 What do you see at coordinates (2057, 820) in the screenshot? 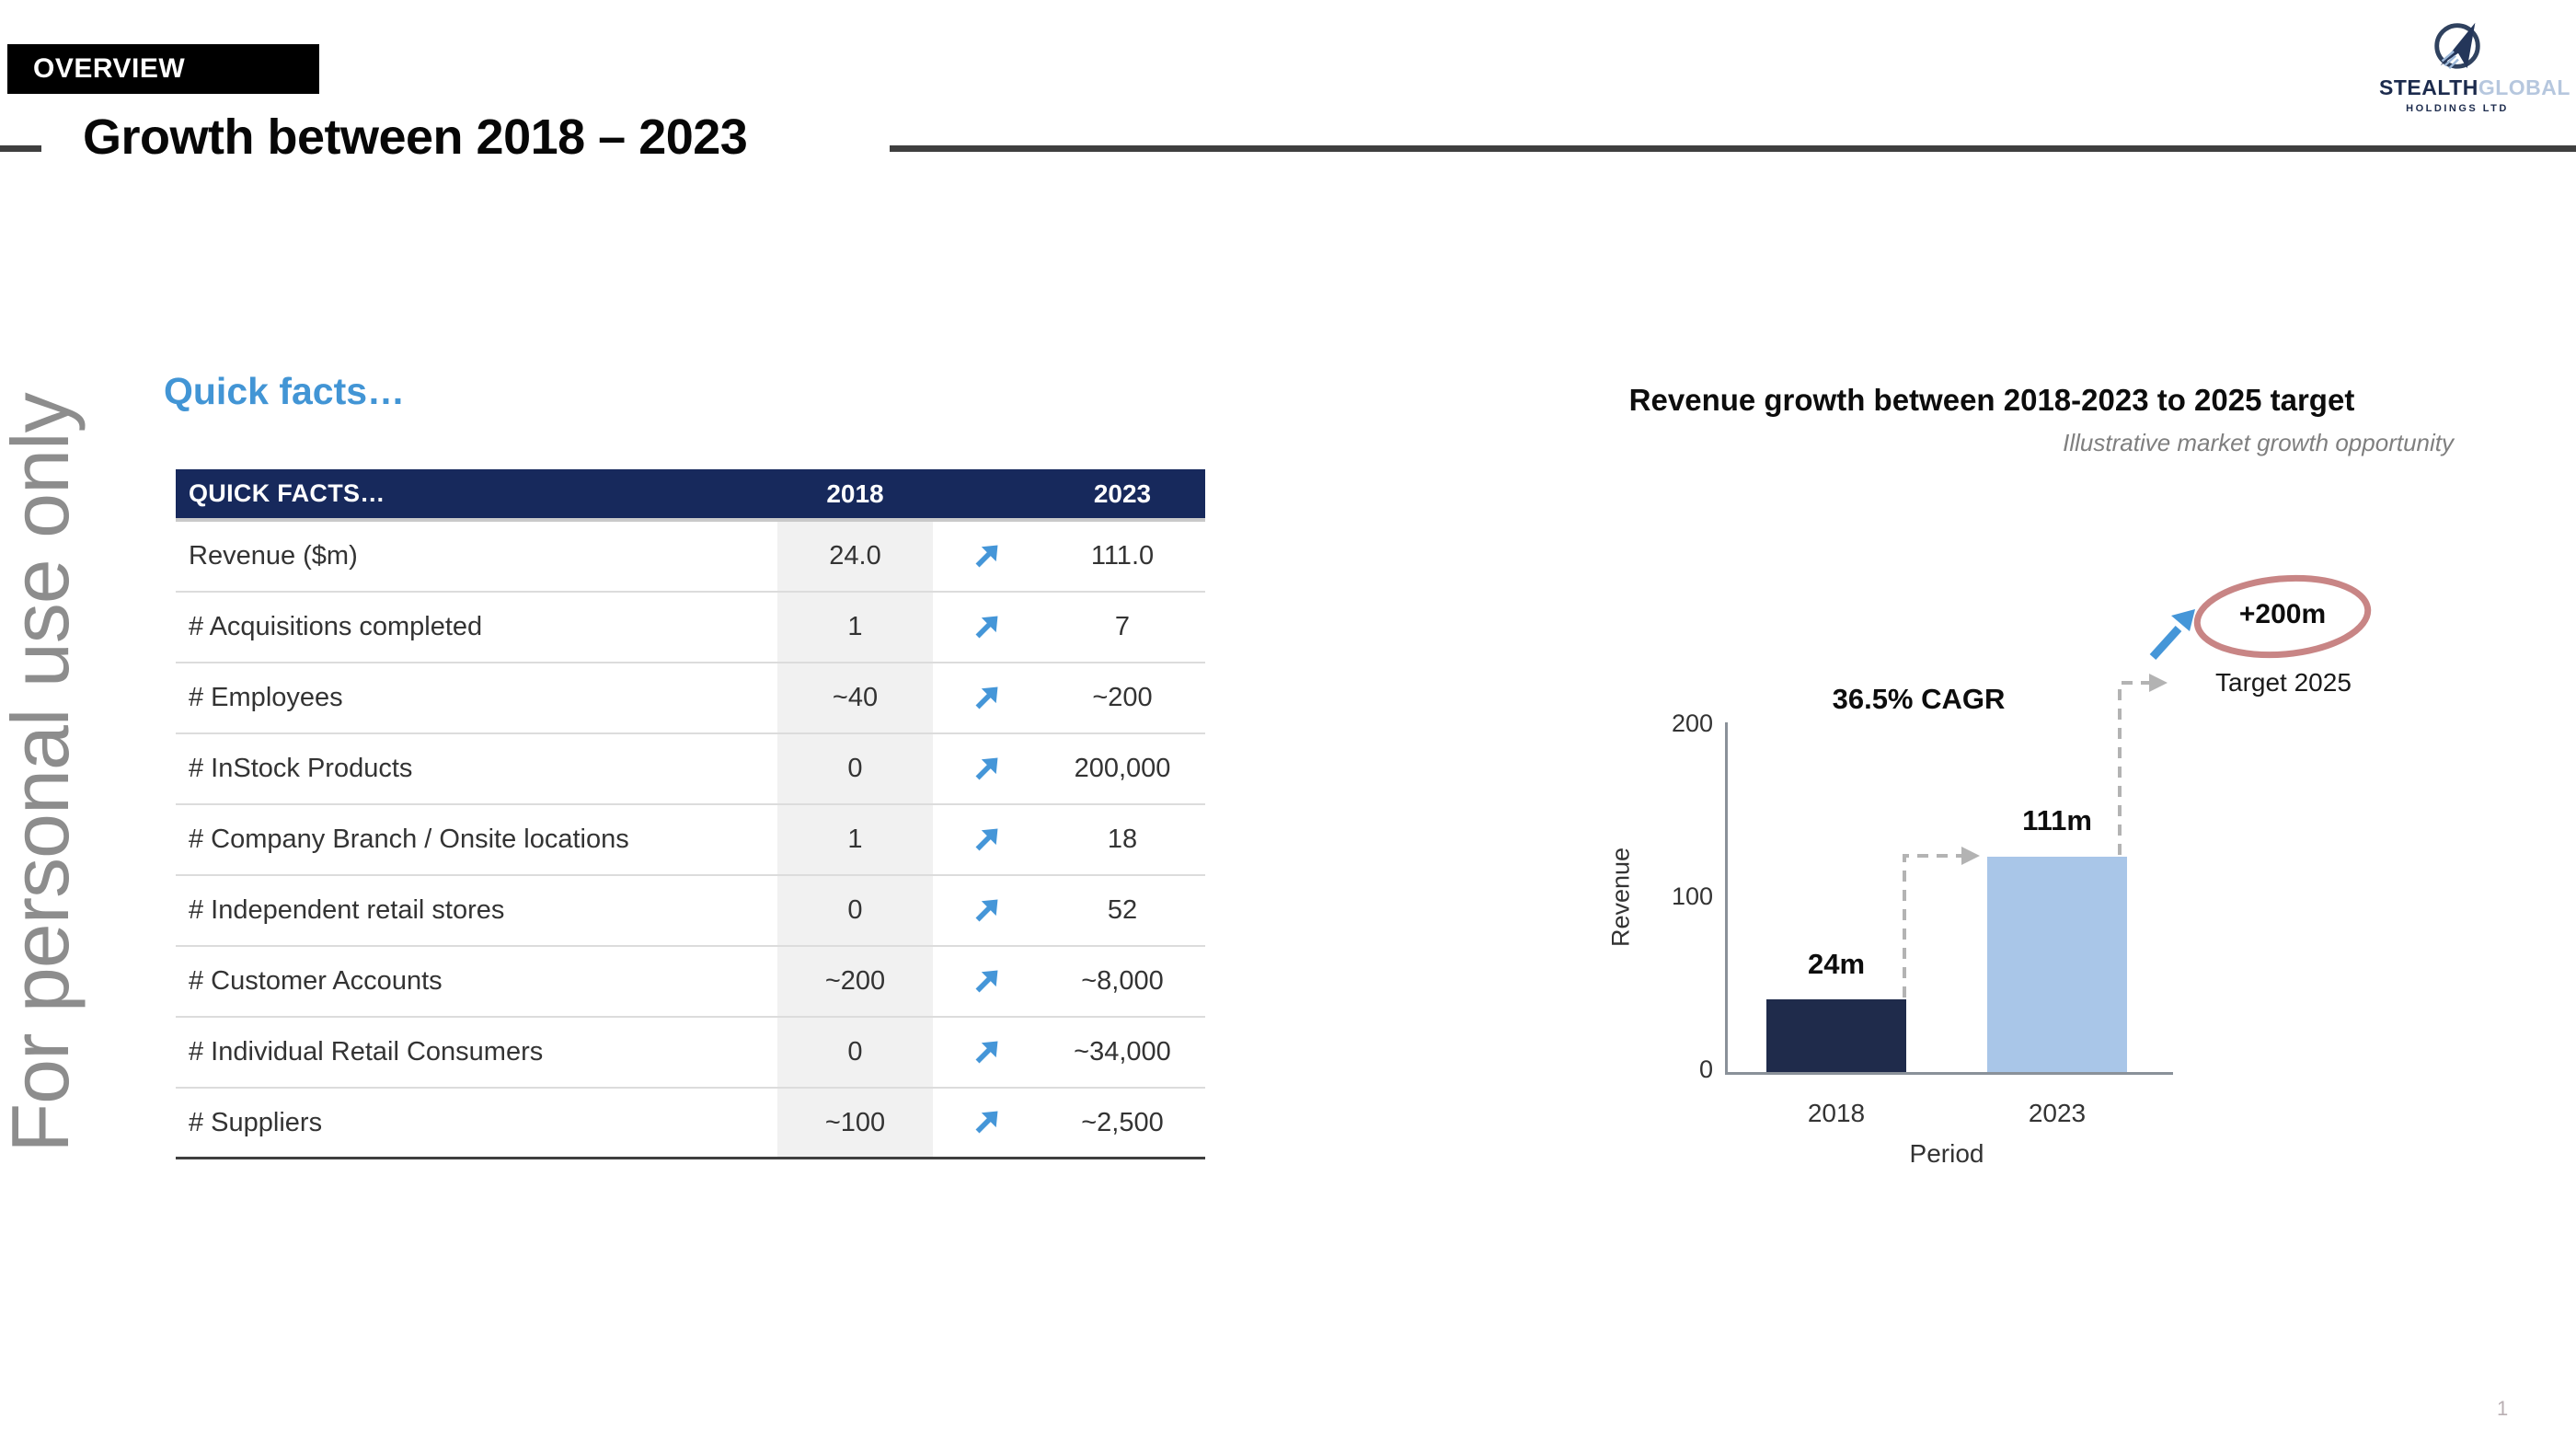
I see `bar-value-label-2023: 111m` at bounding box center [2057, 820].